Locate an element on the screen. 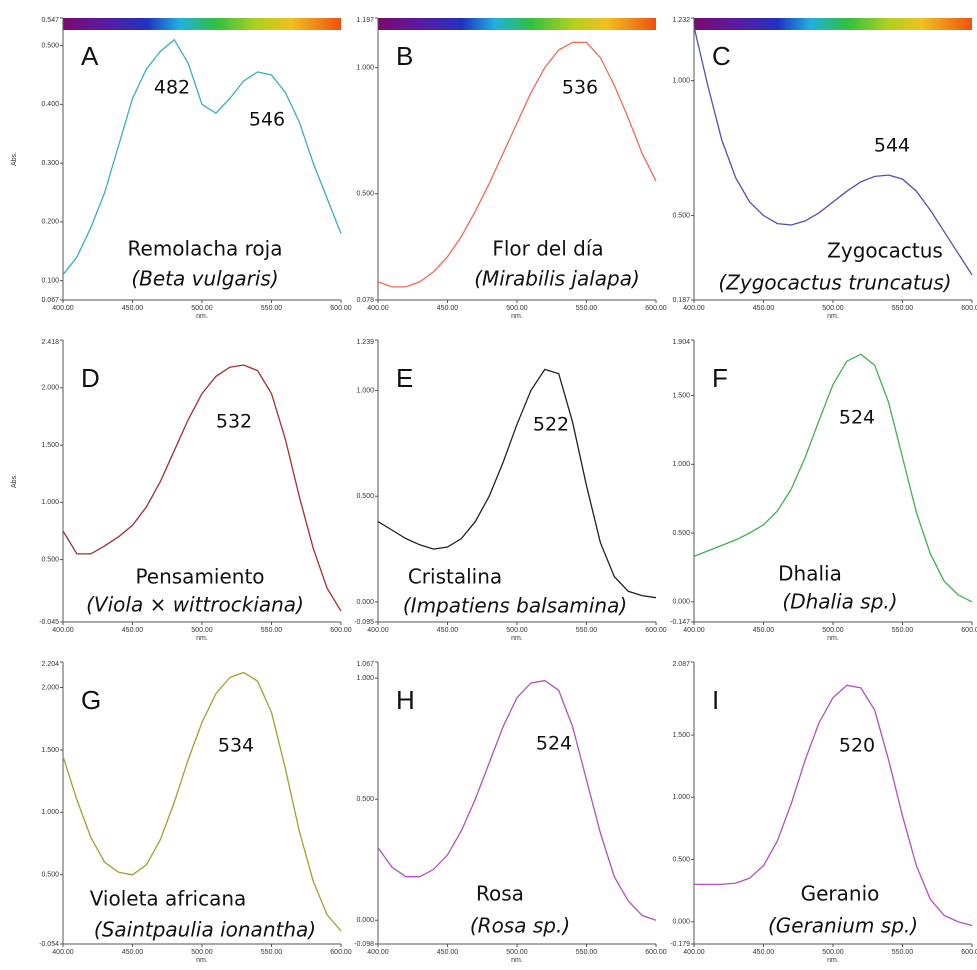 The width and height of the screenshot is (977, 970). panel-label: A is located at coordinates (90, 56).